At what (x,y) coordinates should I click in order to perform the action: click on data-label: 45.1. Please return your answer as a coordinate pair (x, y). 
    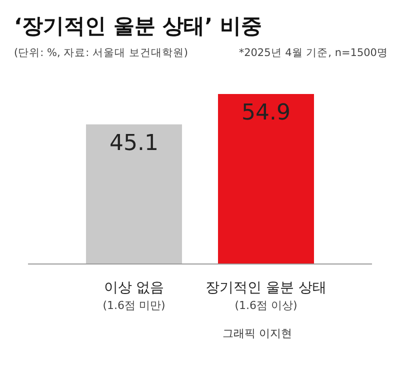
    Looking at the image, I should click on (134, 143).